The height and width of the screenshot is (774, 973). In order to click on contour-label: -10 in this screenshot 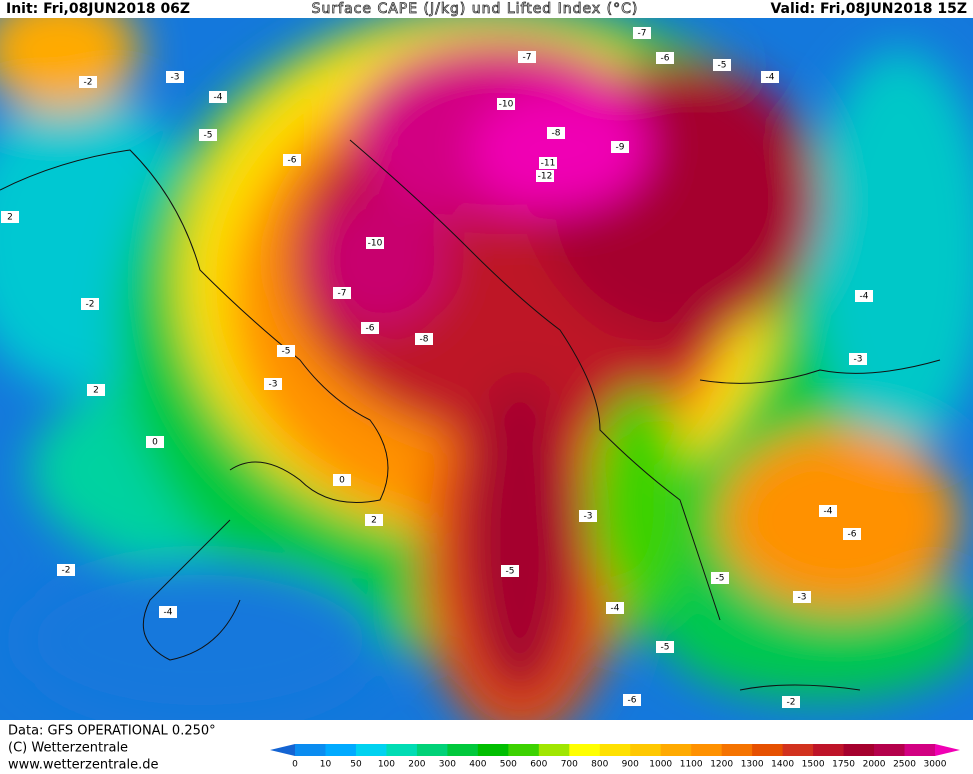, I will do `click(506, 105)`.